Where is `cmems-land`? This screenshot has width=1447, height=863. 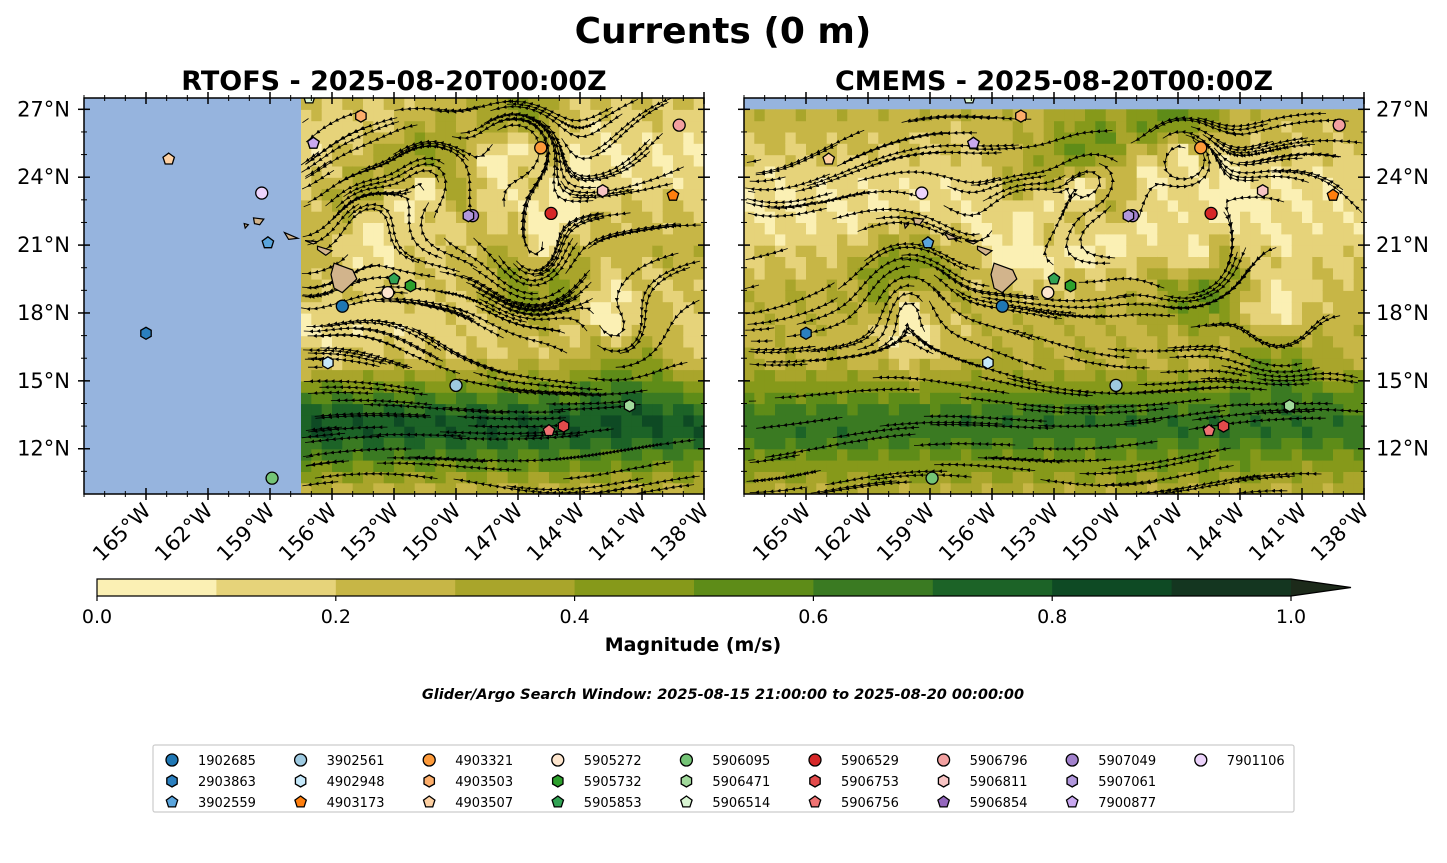 cmems-land is located at coordinates (960, 255).